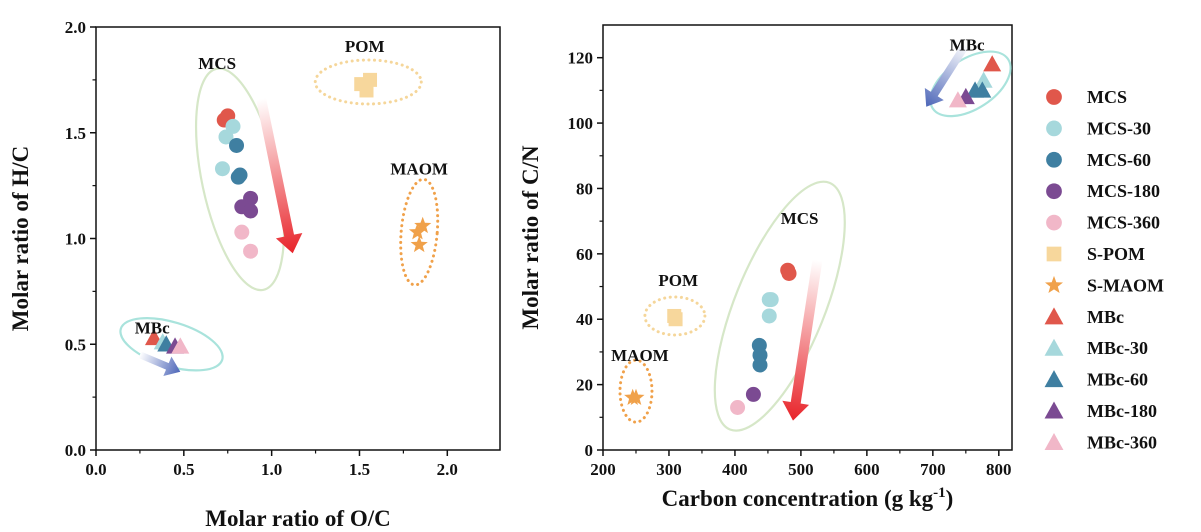  Describe the element at coordinates (584, 385) in the screenshot. I see `y-tick-label: 20` at that location.